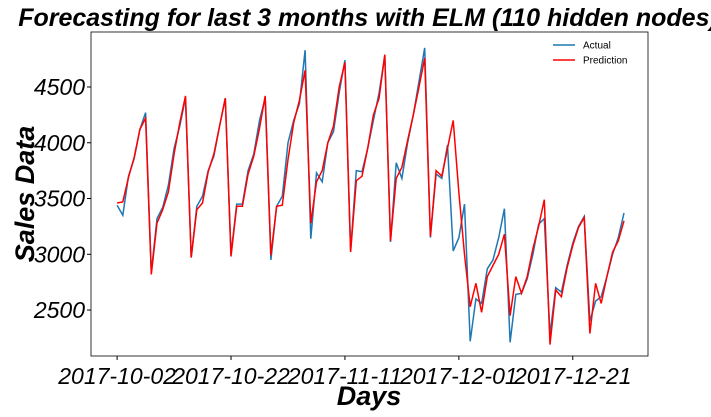 This screenshot has width=711, height=417. Describe the element at coordinates (59, 310) in the screenshot. I see `y-tick-label: 2500` at that location.